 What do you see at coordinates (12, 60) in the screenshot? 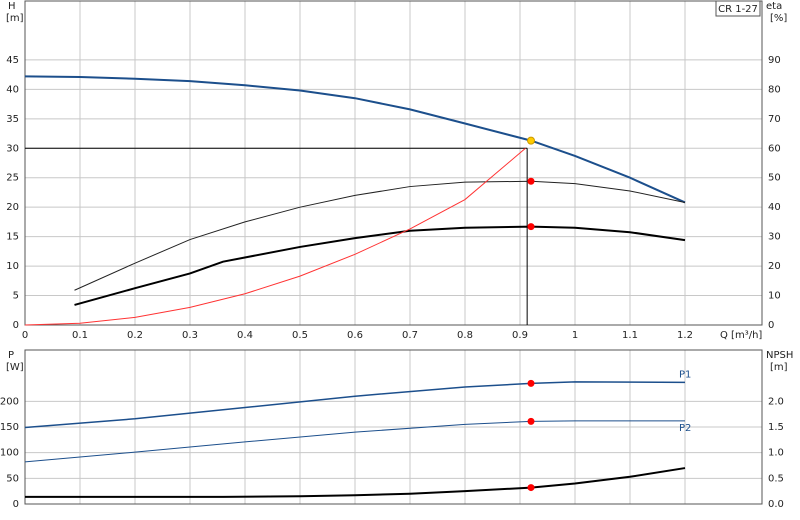
I see `y-tick-label: 45` at bounding box center [12, 60].